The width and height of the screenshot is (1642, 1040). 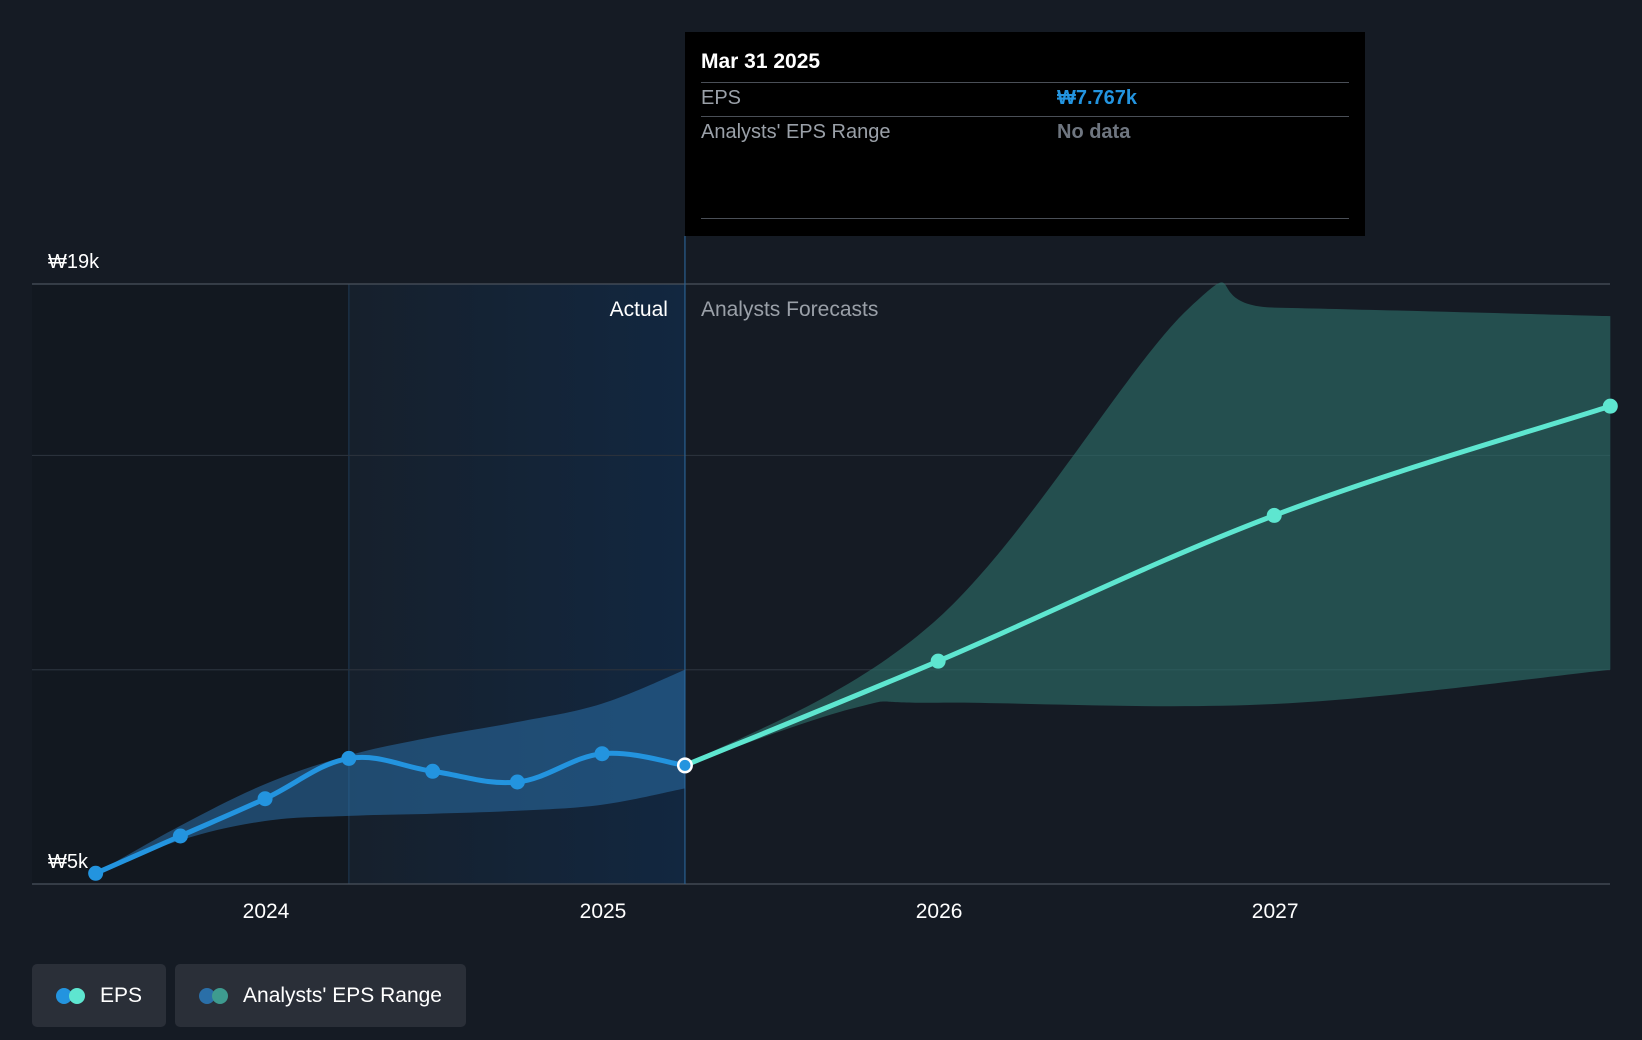 I want to click on y-axis-label-min: ₩5k, so click(x=68, y=862).